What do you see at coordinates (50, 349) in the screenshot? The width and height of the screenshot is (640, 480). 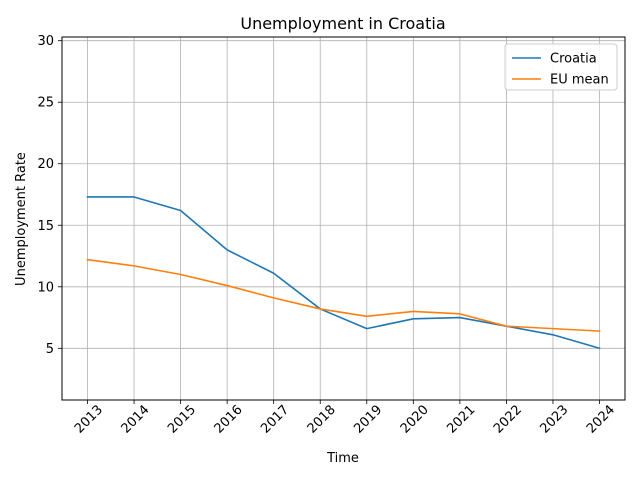 I see `y-tick-label: 5` at bounding box center [50, 349].